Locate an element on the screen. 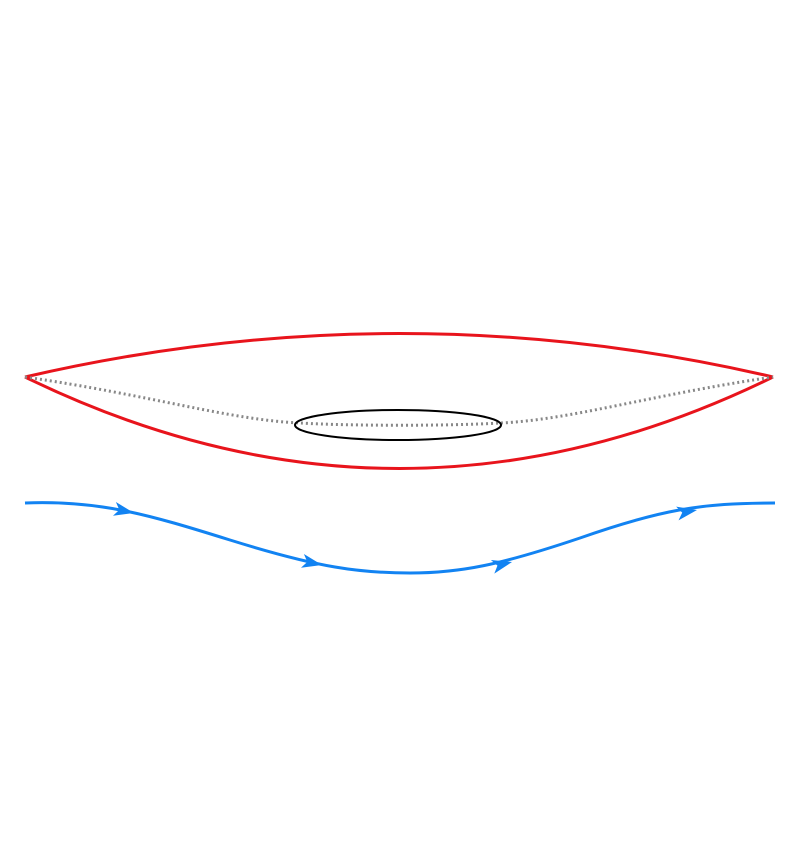 The image size is (803, 855). dotted-curve is located at coordinates (399, 401).